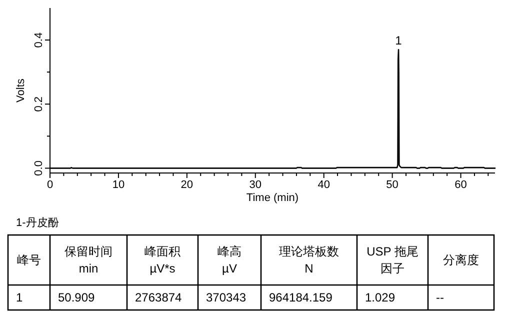  What do you see at coordinates (440, 297) in the screenshot?
I see `table-cell: --` at bounding box center [440, 297].